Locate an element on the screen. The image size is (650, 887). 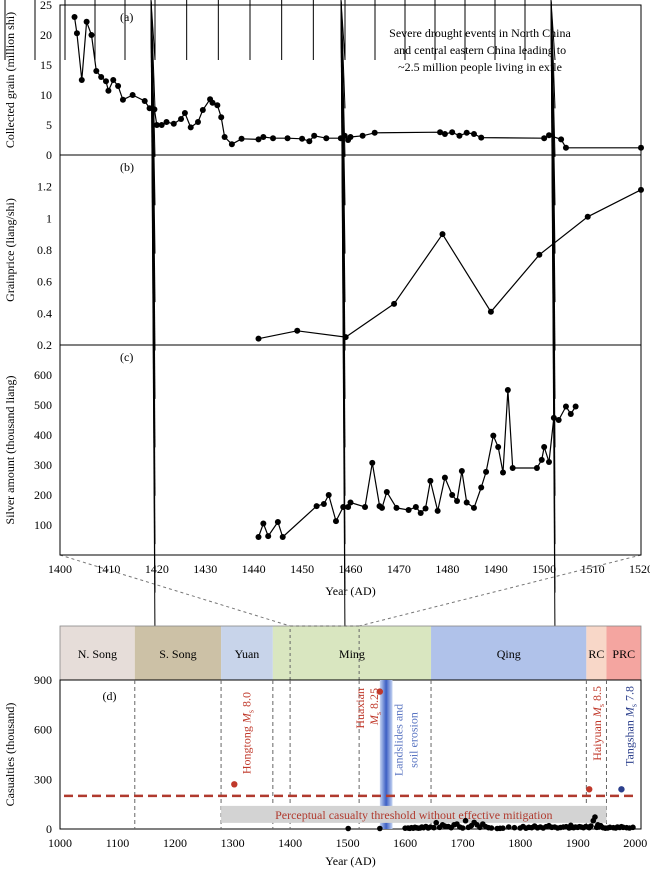
x-tick-label: 1420 is located at coordinates (157, 569).